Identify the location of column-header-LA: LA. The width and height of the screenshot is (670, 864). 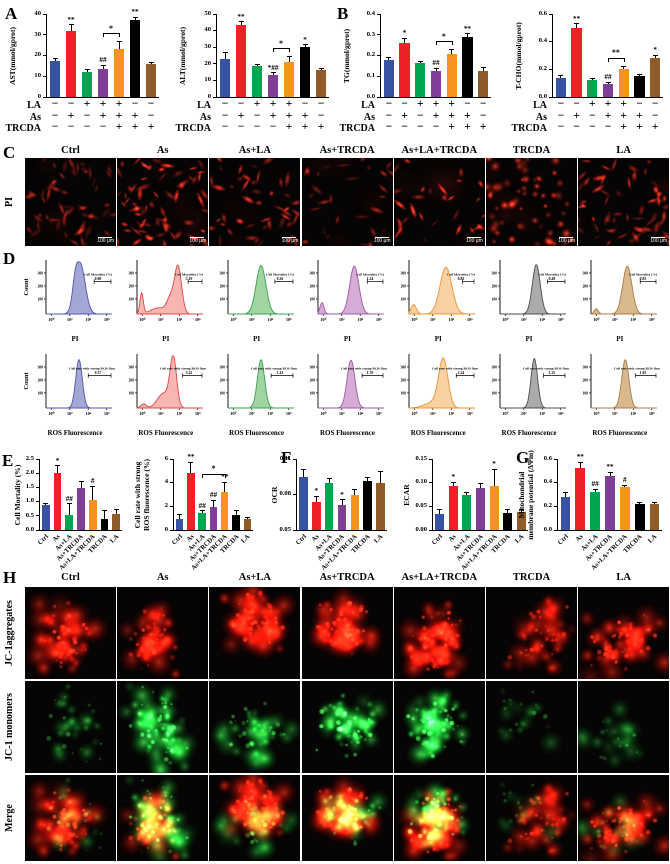
(623, 150).